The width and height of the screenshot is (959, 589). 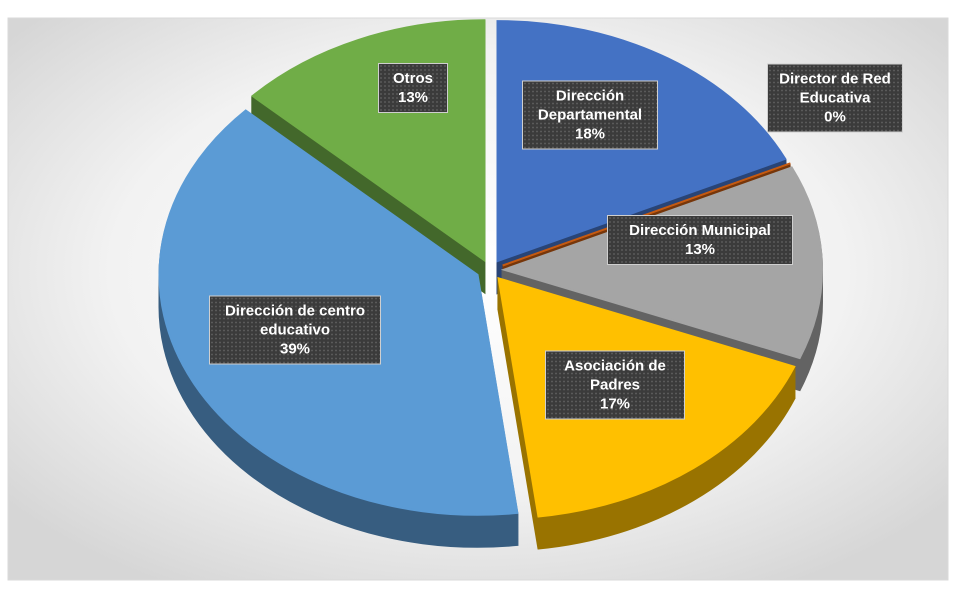 I want to click on data-label: Director de Red Educativa 0%, so click(x=835, y=98).